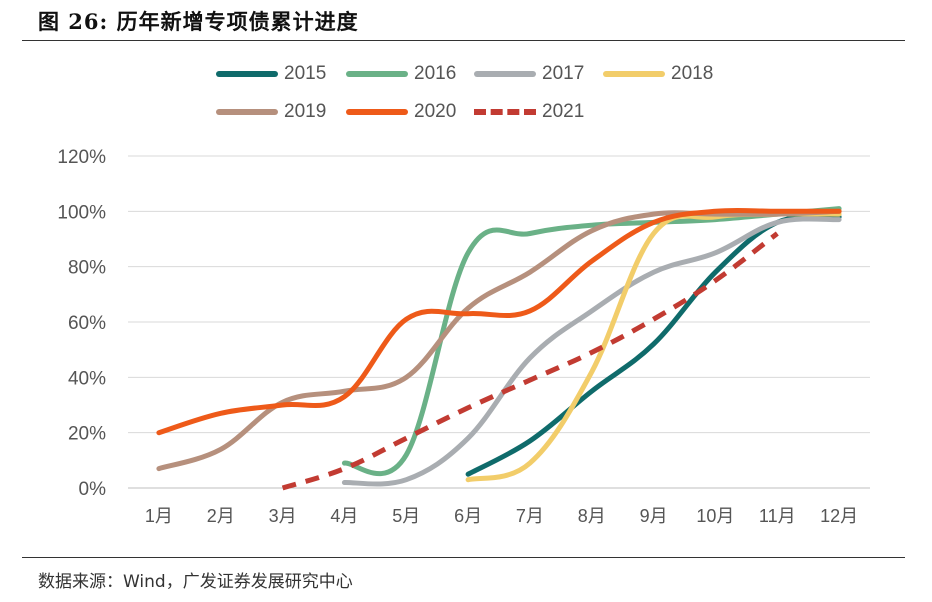 The width and height of the screenshot is (932, 602). Describe the element at coordinates (563, 73) in the screenshot. I see `legend-label: 2017` at that location.